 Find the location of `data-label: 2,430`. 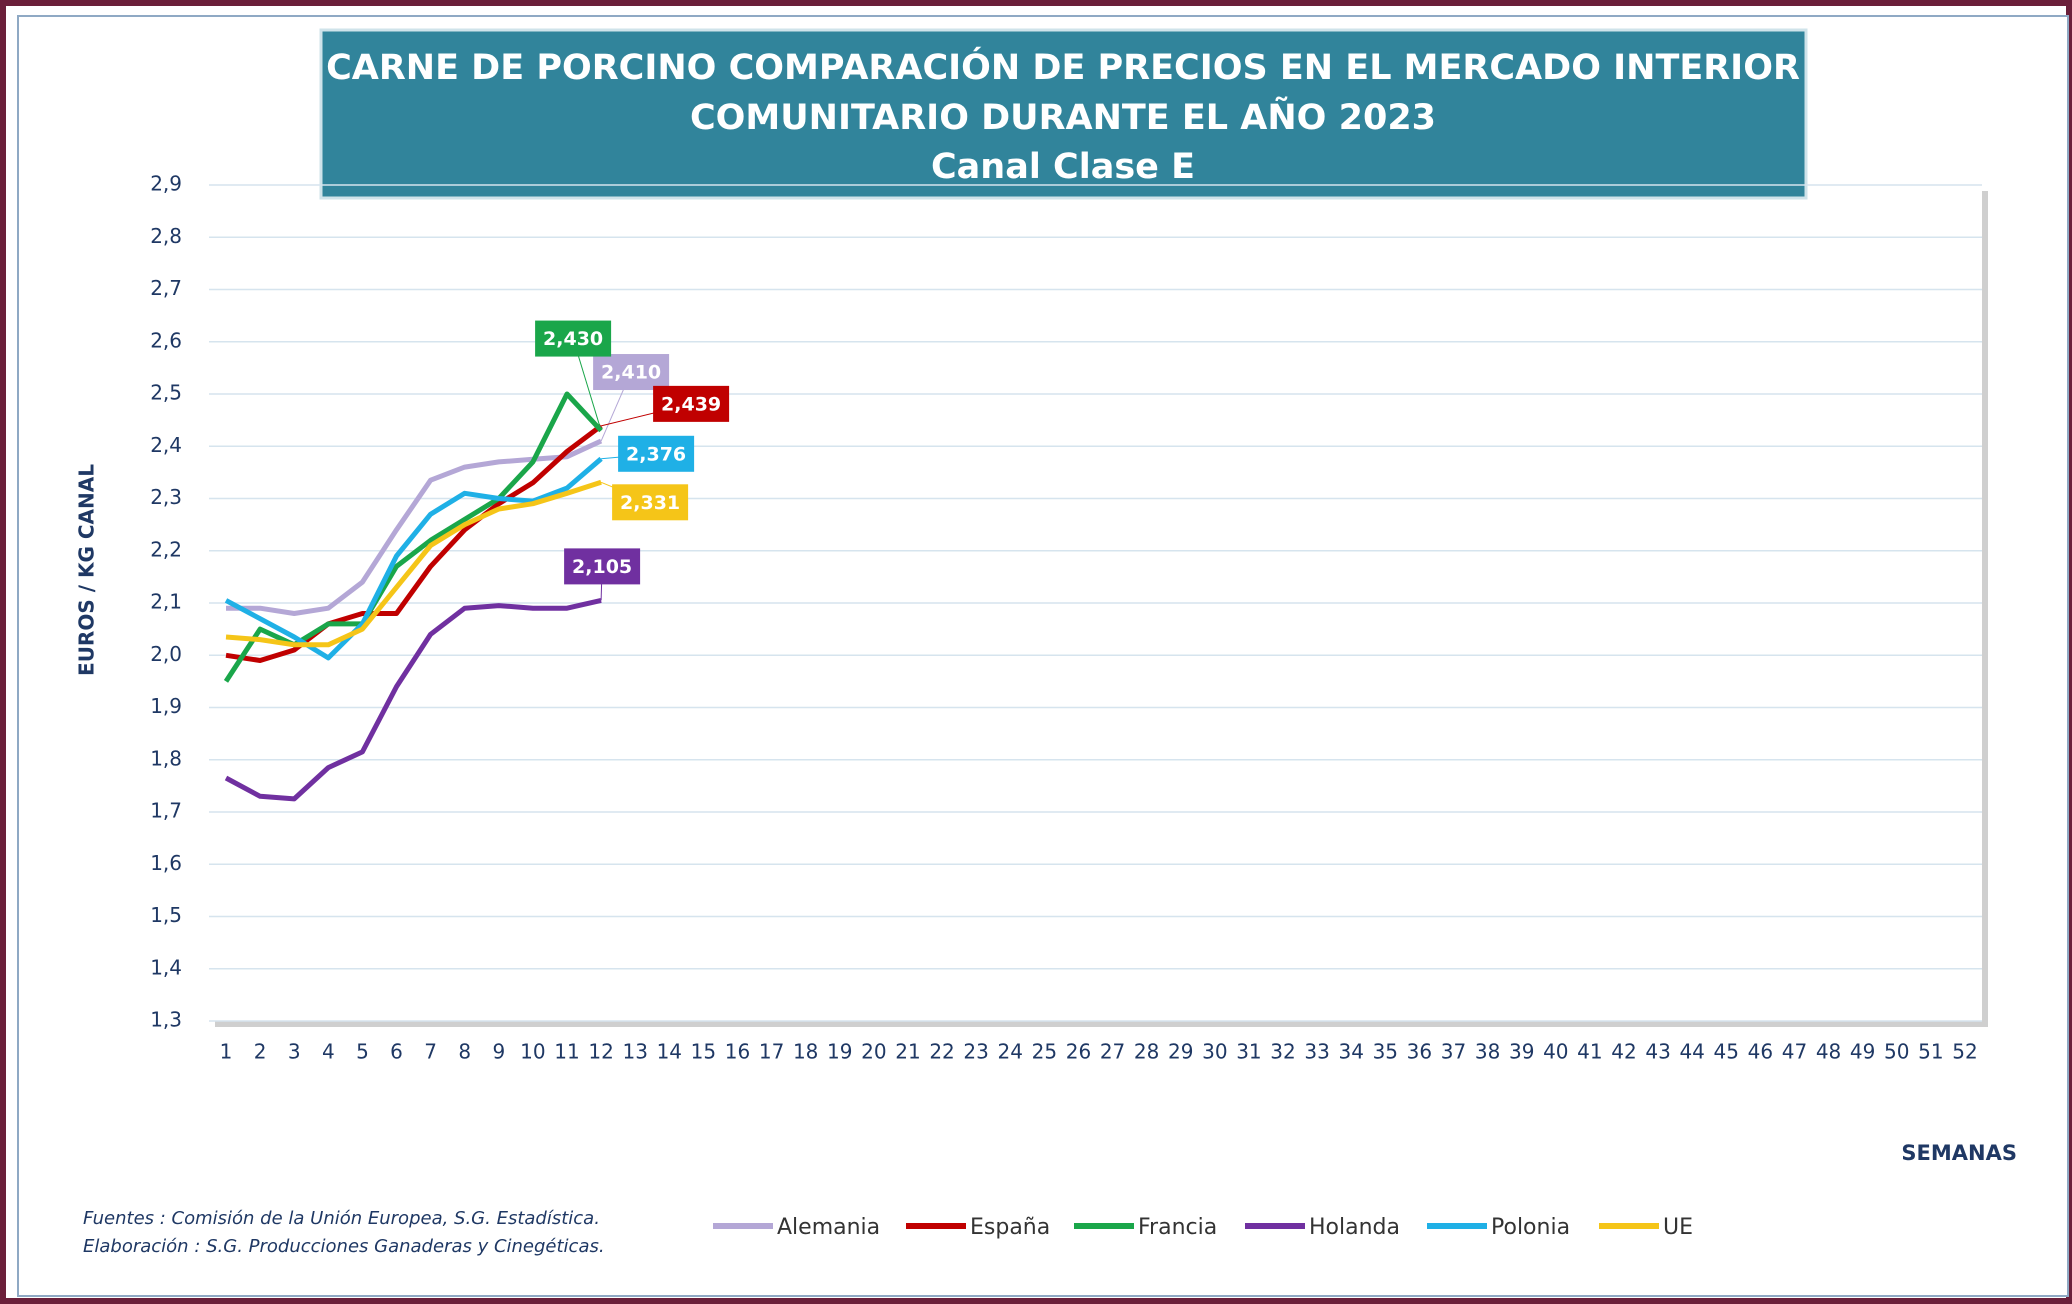

data-label: 2,430 is located at coordinates (573, 339).